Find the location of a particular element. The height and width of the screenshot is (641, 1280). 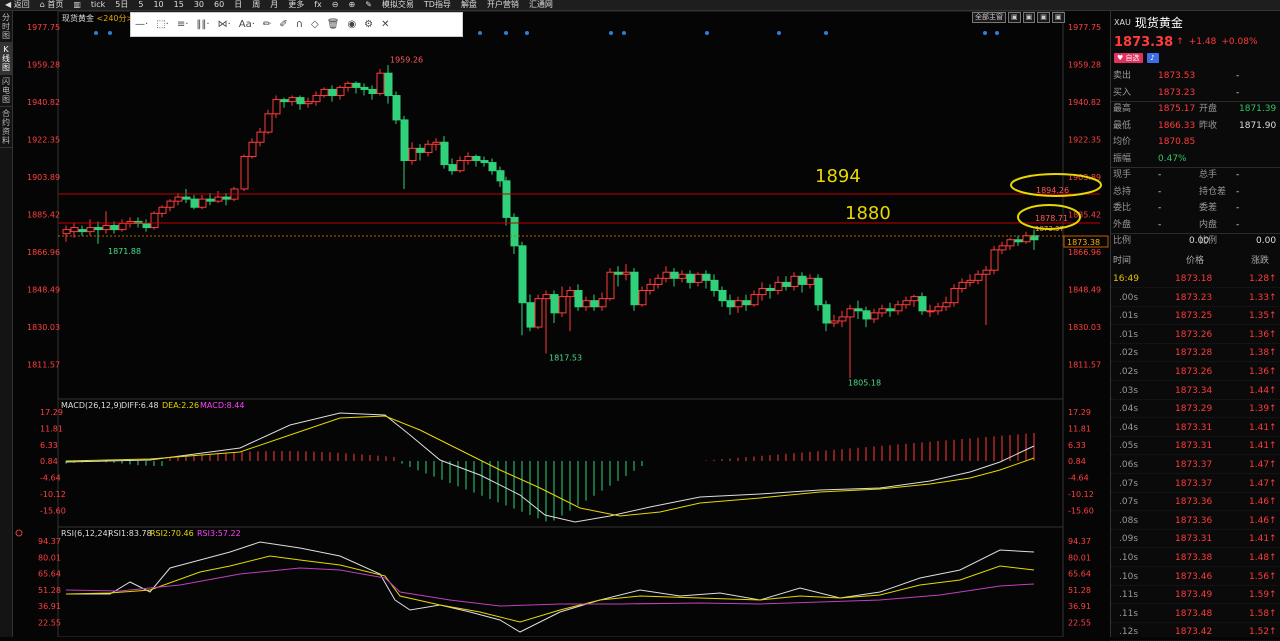

tick-row: .09s 1873.31 1.41↑ is located at coordinates (1195, 539).